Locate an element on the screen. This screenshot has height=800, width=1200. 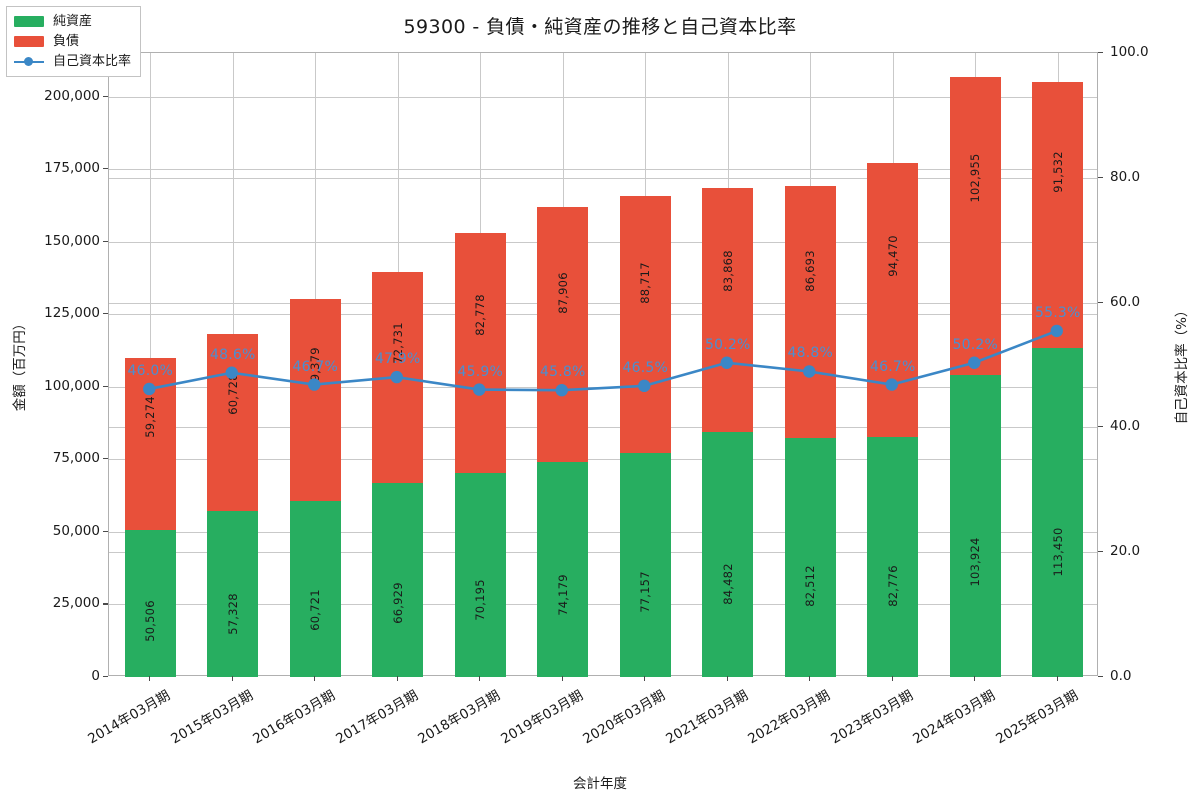
chart-legend: 純資産負債自己資本比率 is located at coordinates (74, 41).